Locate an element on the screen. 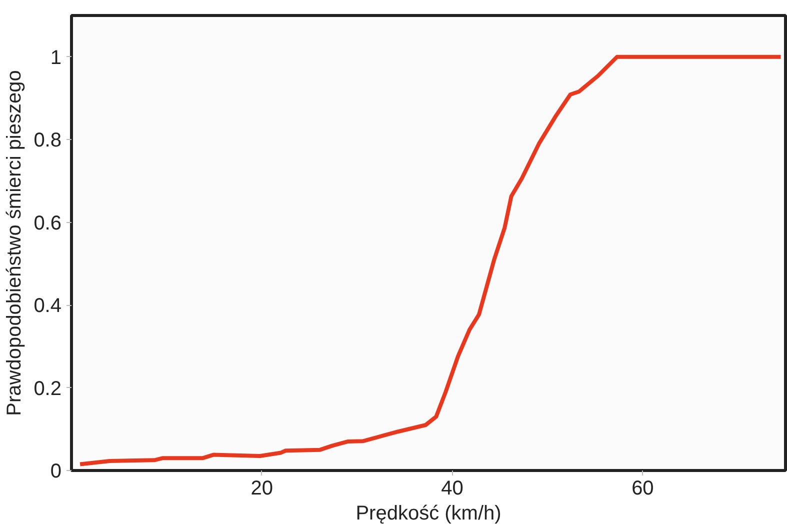 Image resolution: width=787 pixels, height=527 pixels. y-tick-label: 0.8 is located at coordinates (48, 141).